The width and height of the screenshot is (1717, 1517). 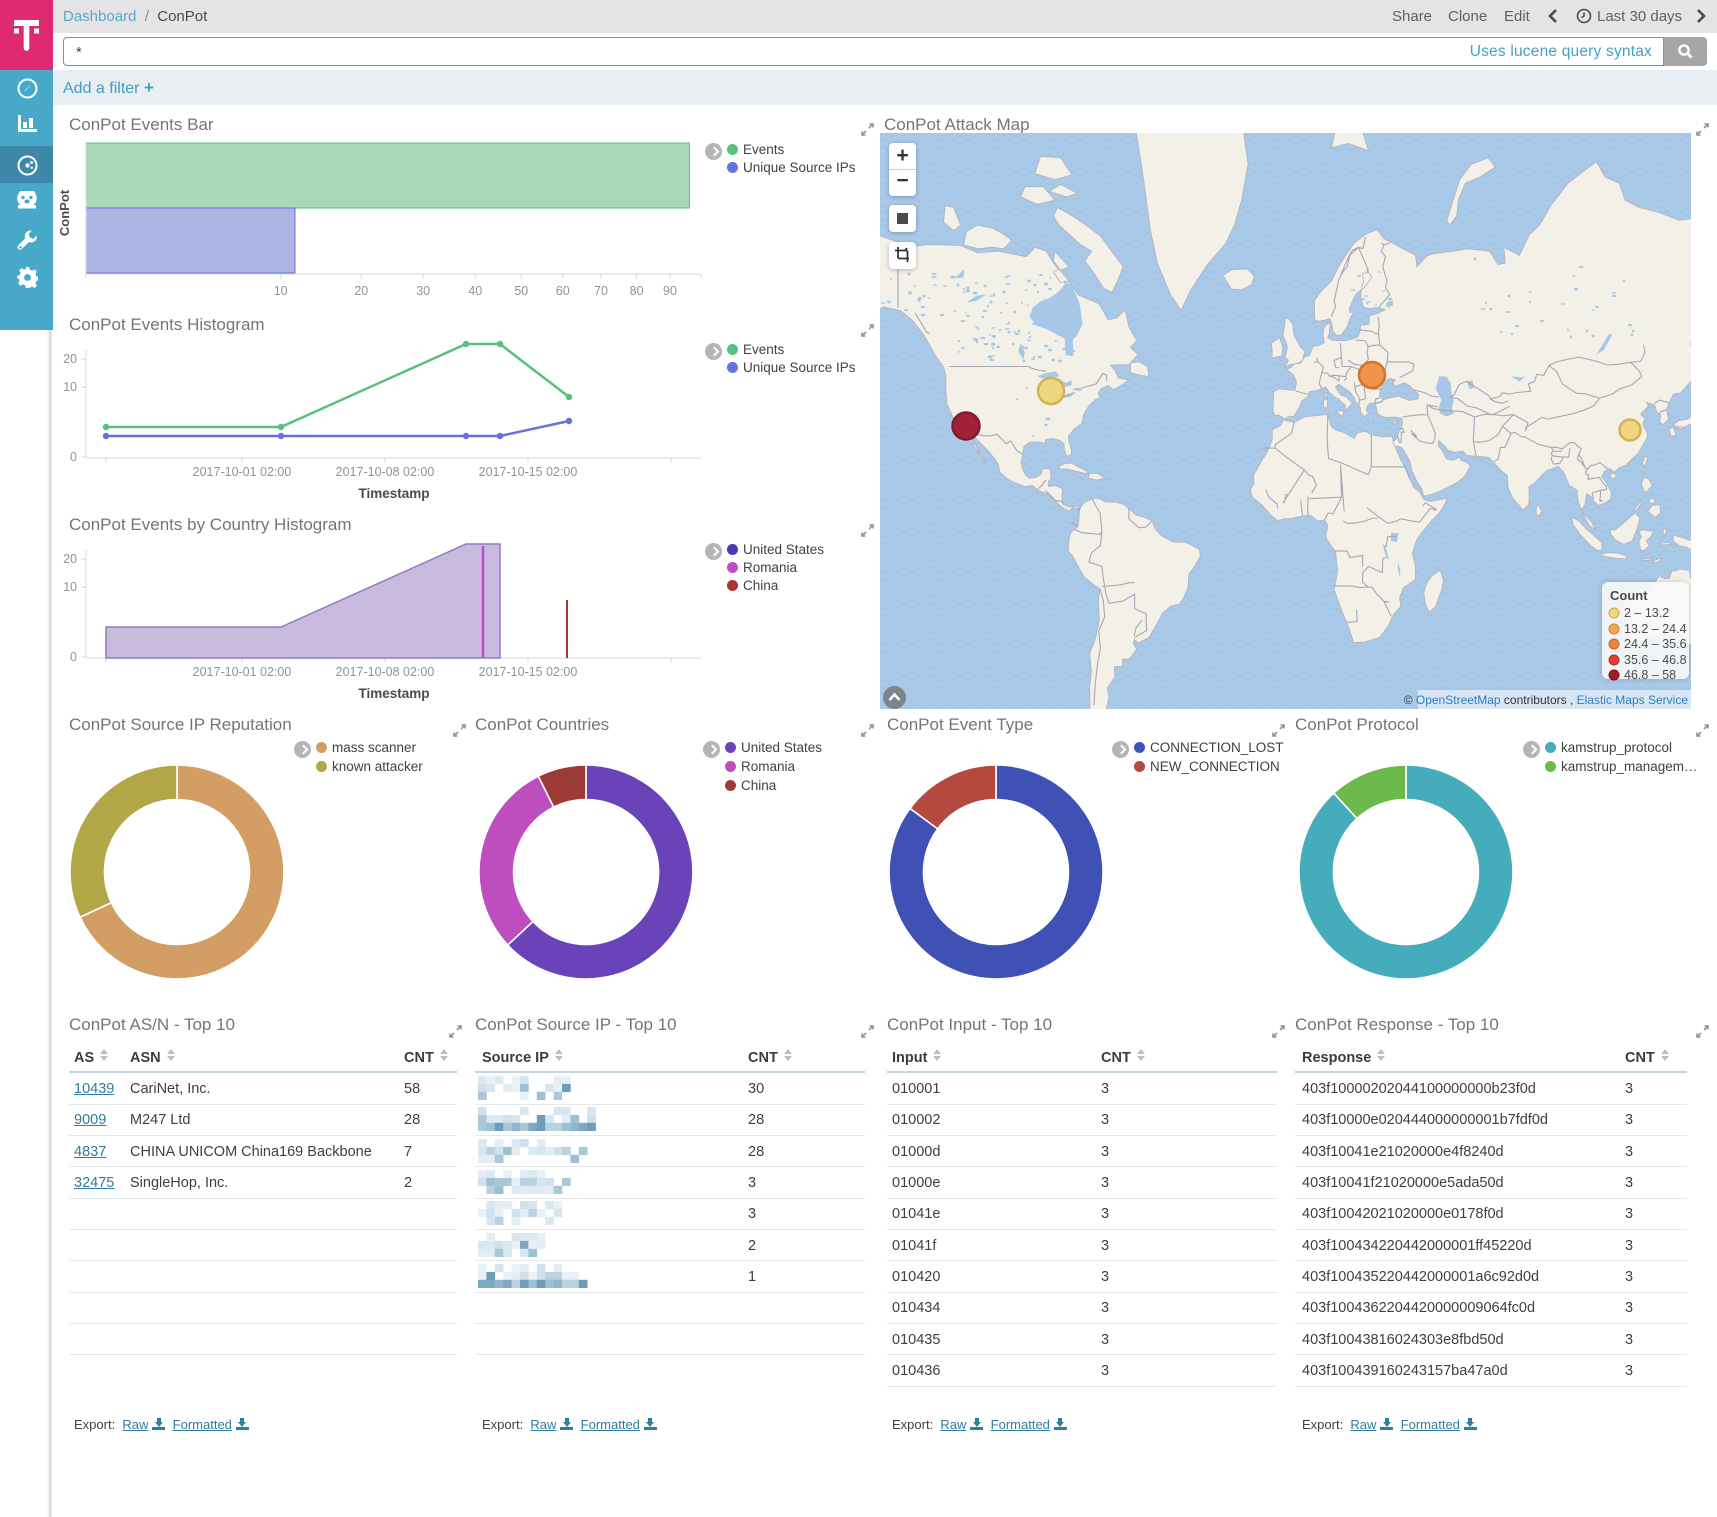 What do you see at coordinates (423, 291) in the screenshot?
I see `svg-text: 30` at bounding box center [423, 291].